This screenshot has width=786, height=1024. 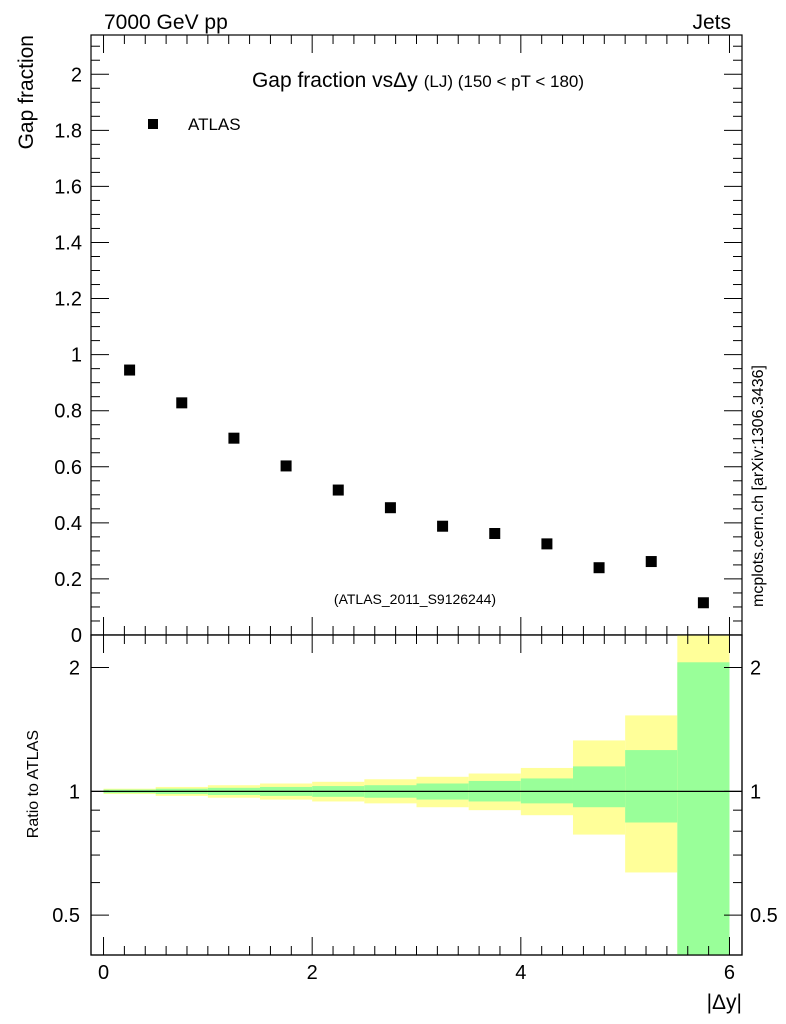 What do you see at coordinates (755, 669) in the screenshot?
I see `ratio-y-tick-label-right: 2` at bounding box center [755, 669].